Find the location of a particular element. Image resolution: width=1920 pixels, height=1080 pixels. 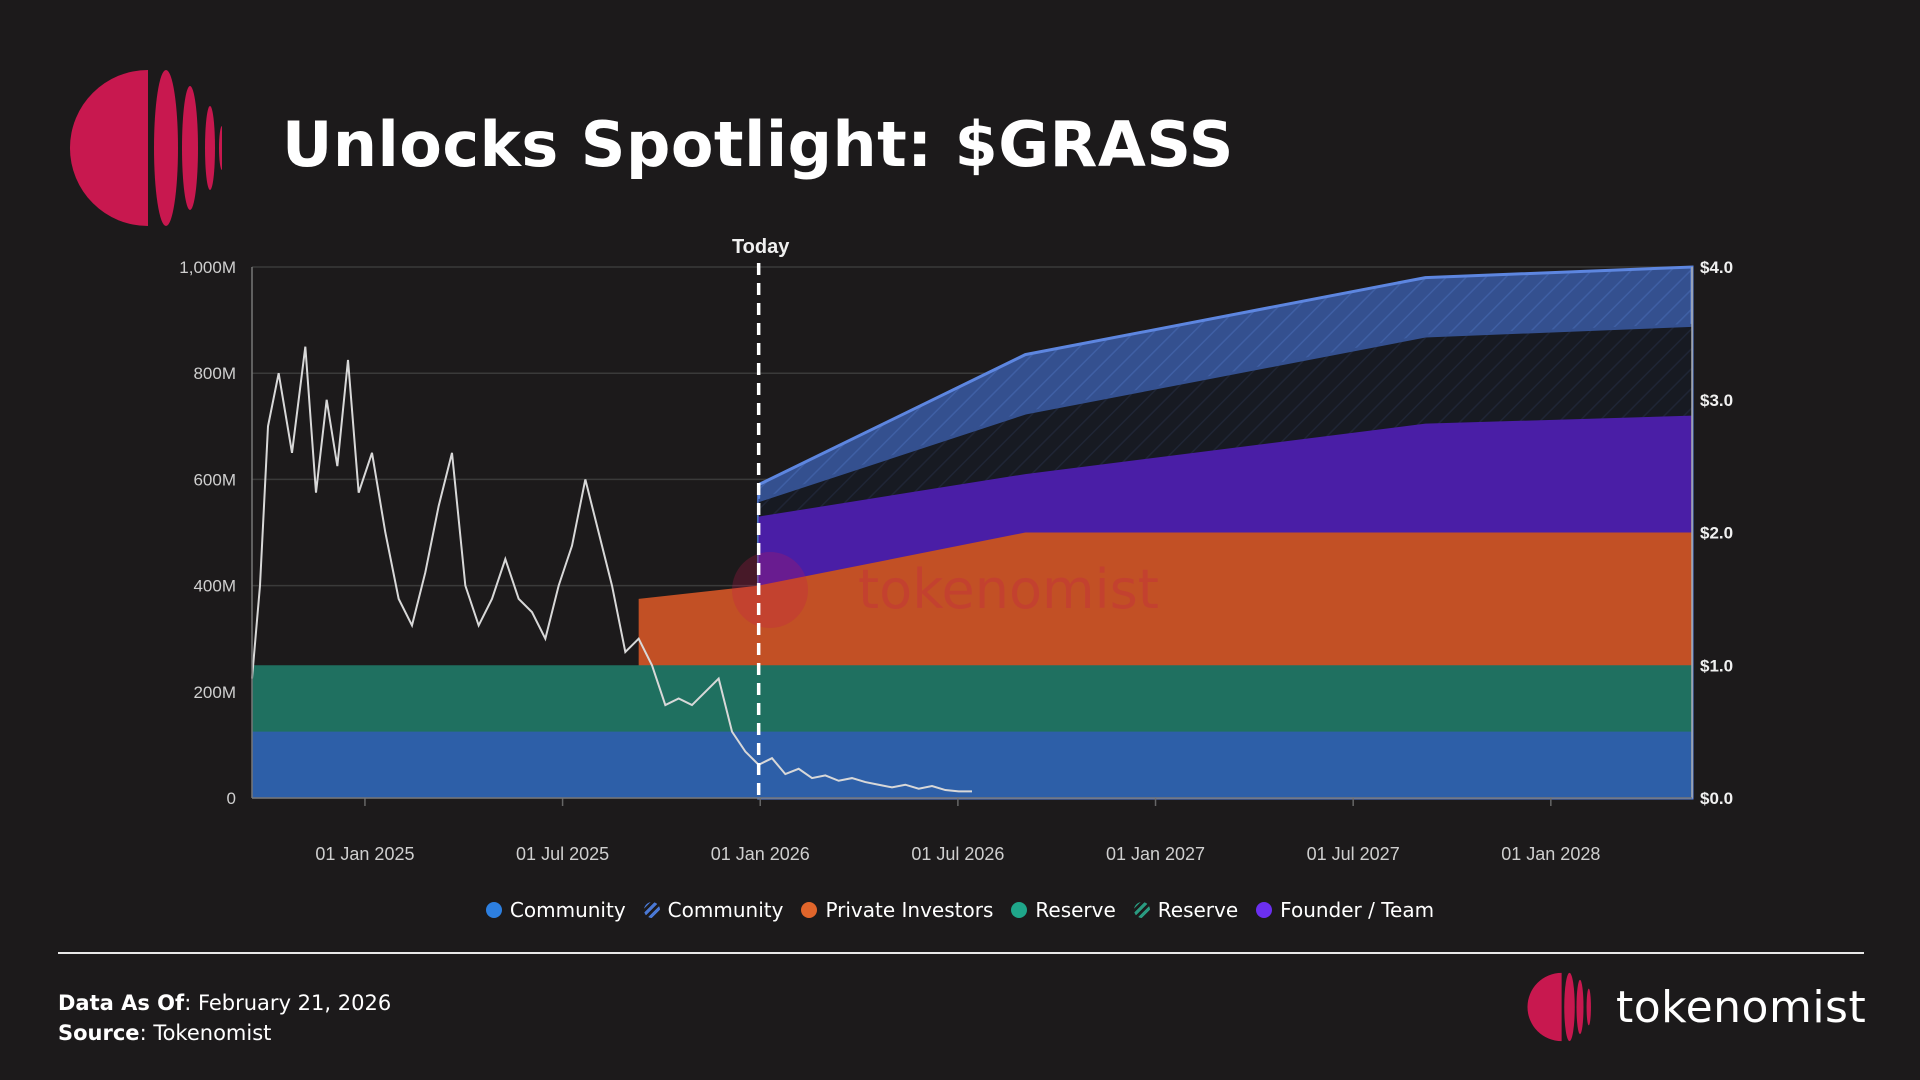

hatched-reserve-outline is located at coordinates (1225, 413).